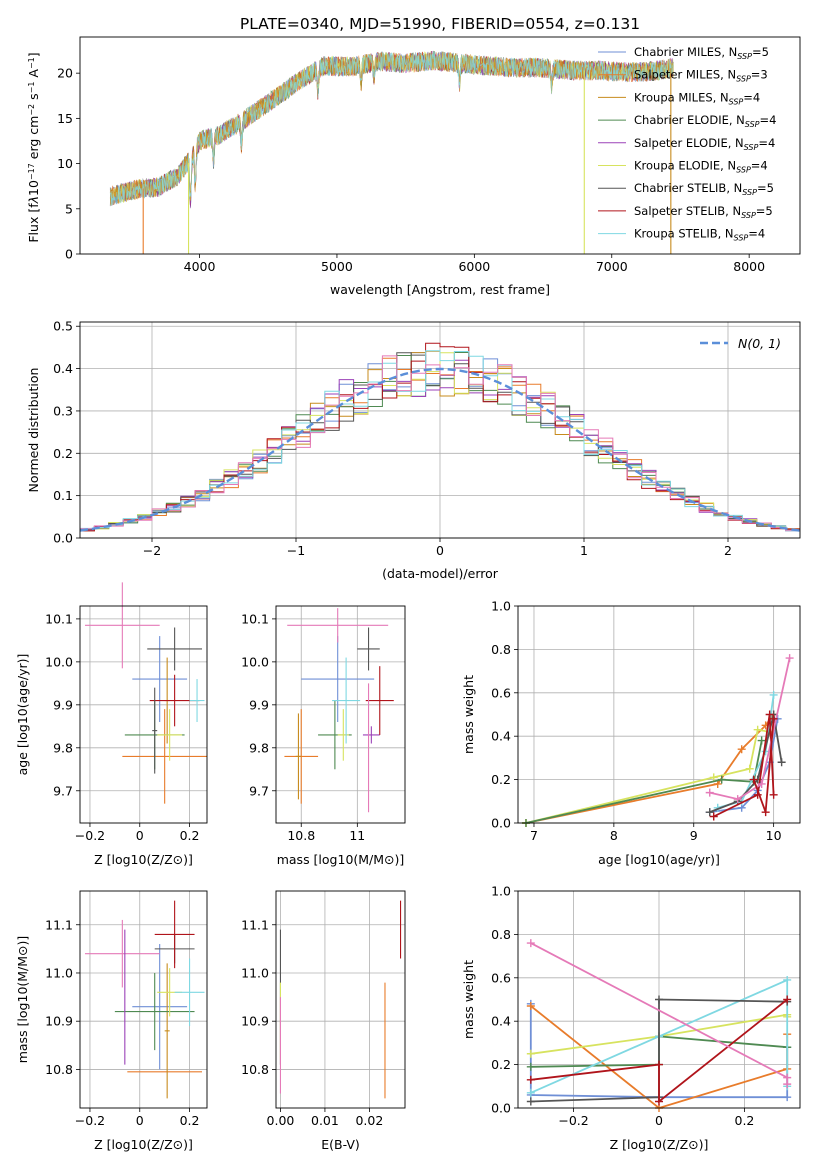 The height and width of the screenshot is (1170, 819). What do you see at coordinates (704, 189) in the screenshot?
I see `legend-label-7: Chabrier STELIB, NSSP=5` at bounding box center [704, 189].